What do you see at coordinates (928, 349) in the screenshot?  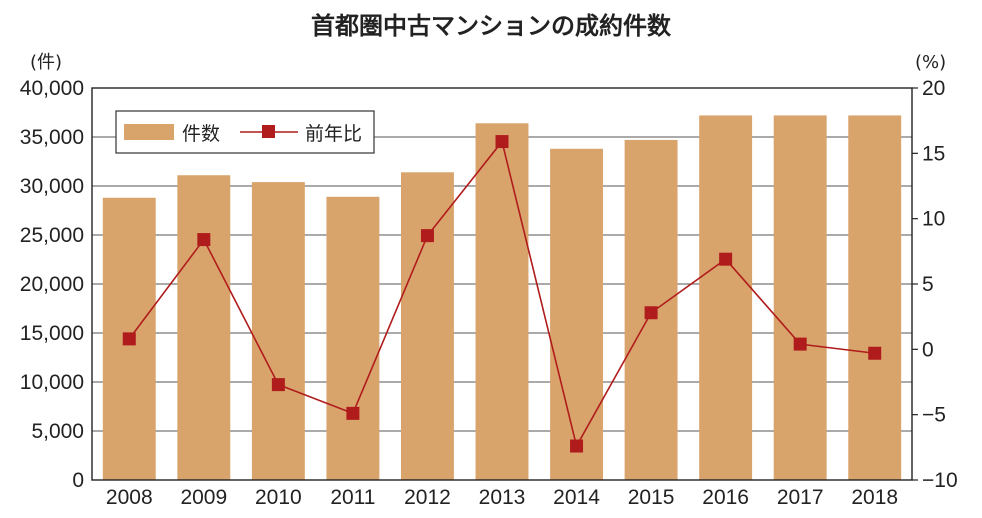 I see `right-tick-label: 0` at bounding box center [928, 349].